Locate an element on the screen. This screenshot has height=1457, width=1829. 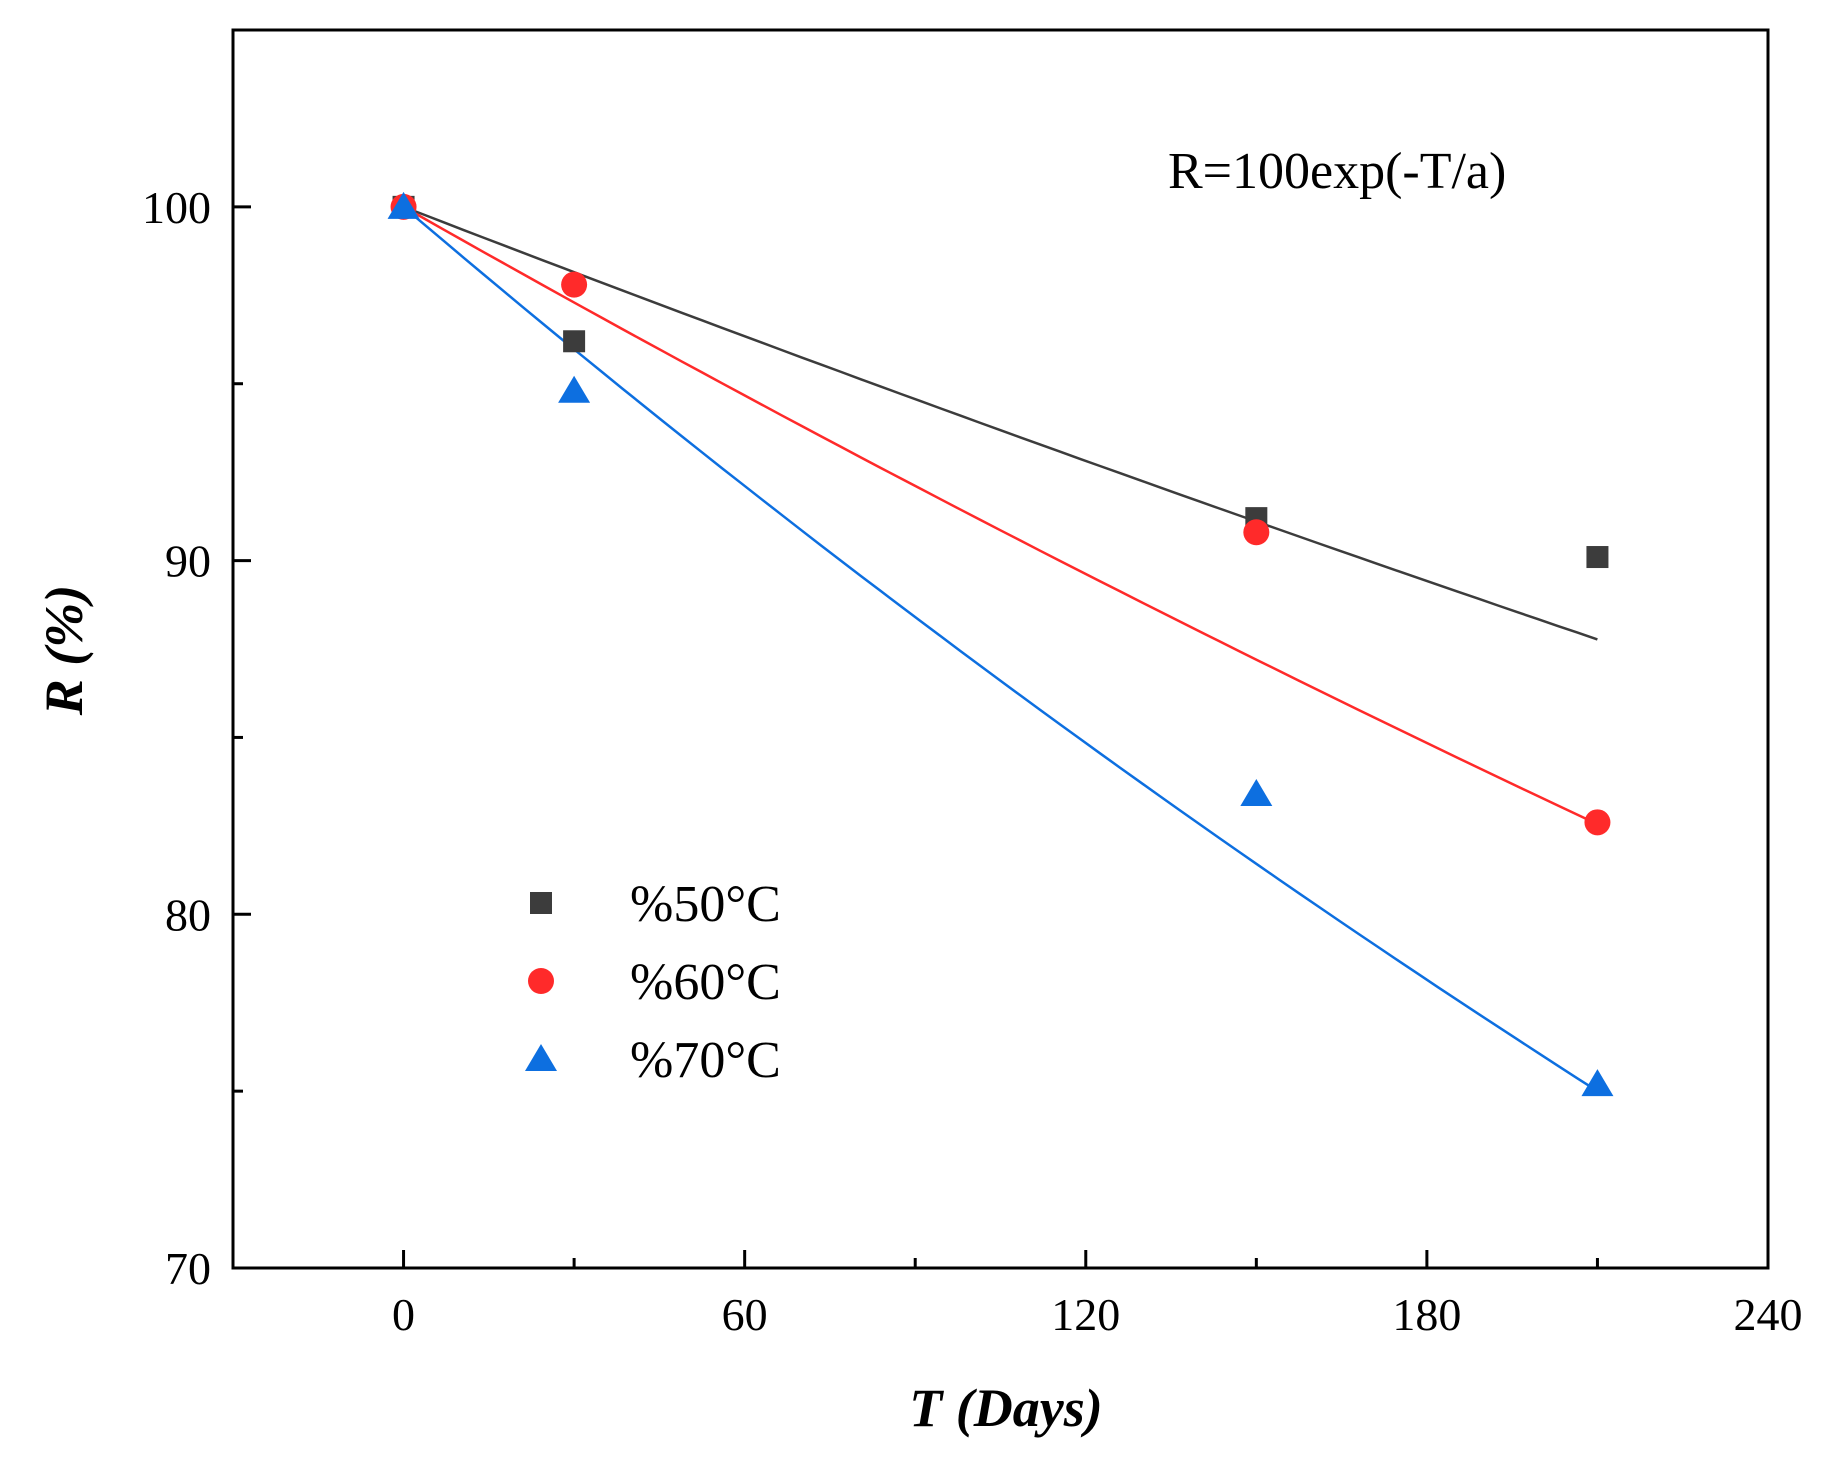
legend: %50°C %60°C %70°C is located at coordinates (653, 982).